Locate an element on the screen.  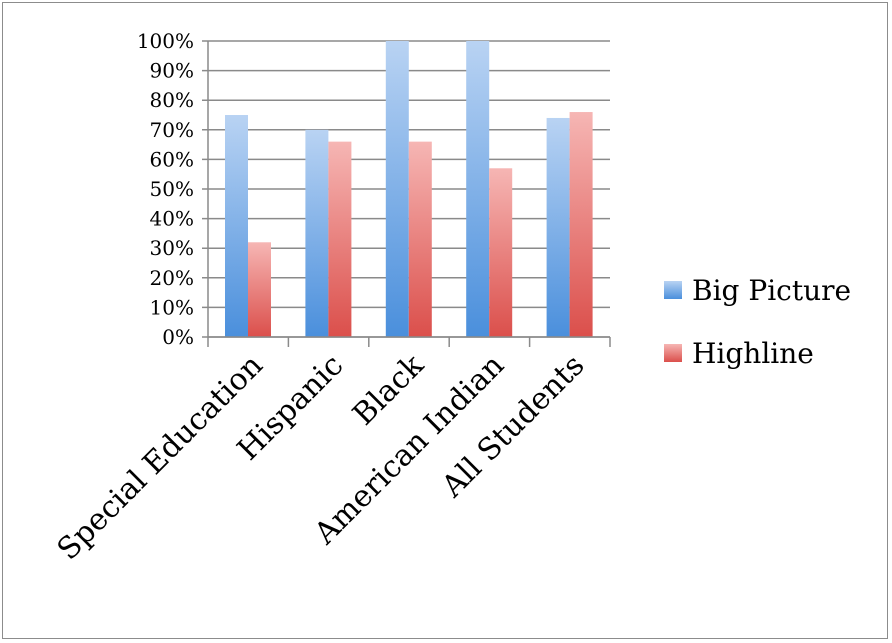
y-tick-label: 50% is located at coordinates (172, 189).